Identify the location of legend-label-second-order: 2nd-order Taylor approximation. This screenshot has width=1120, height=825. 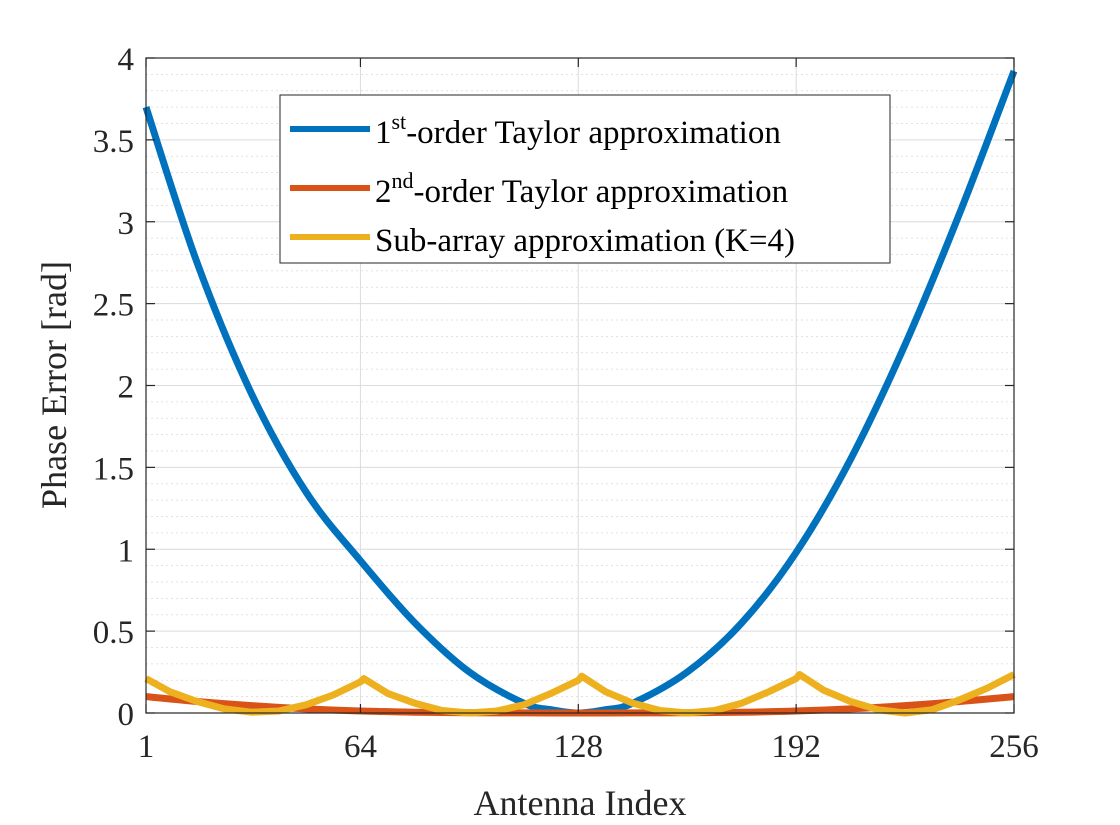
(581, 189).